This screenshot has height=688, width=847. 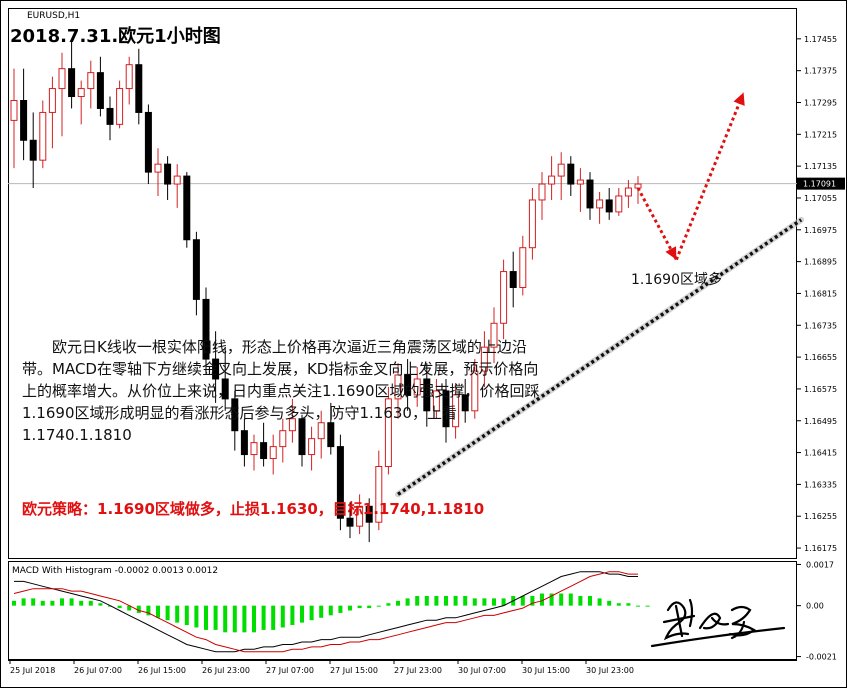 I want to click on price-tick-label: 1.16335, so click(x=820, y=484).